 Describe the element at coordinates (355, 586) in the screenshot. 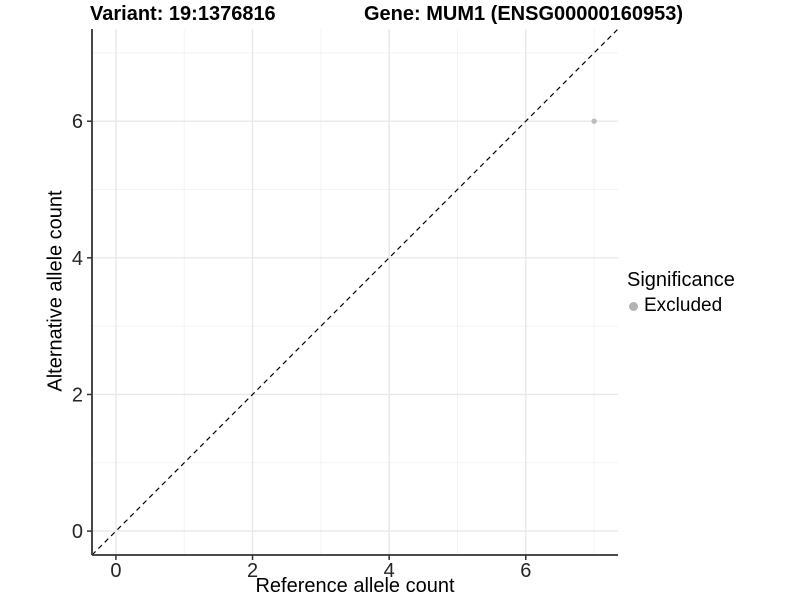

I see `x-axis-title: Reference allele count` at that location.